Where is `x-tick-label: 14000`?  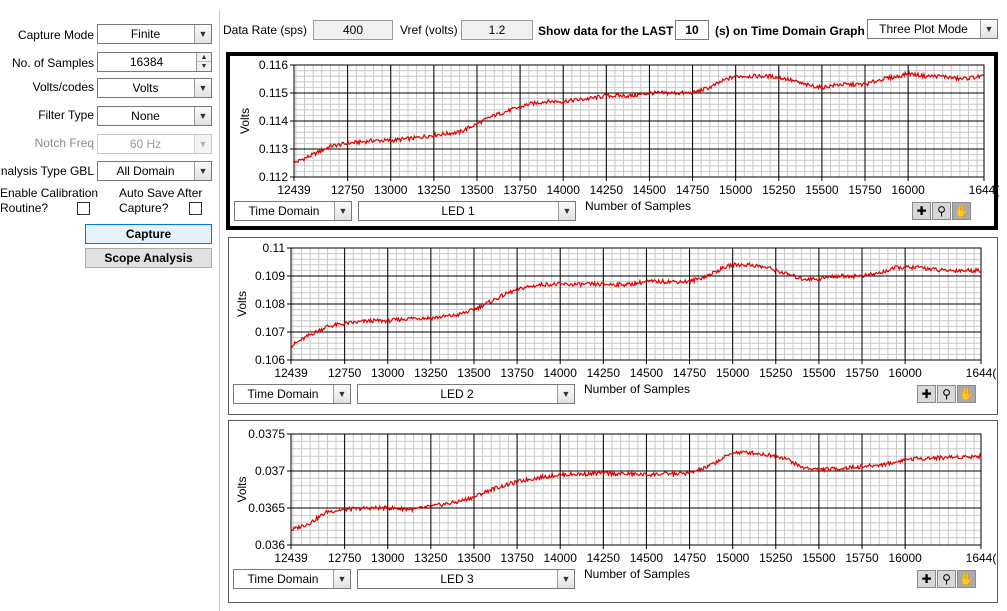 x-tick-label: 14000 is located at coordinates (561, 373).